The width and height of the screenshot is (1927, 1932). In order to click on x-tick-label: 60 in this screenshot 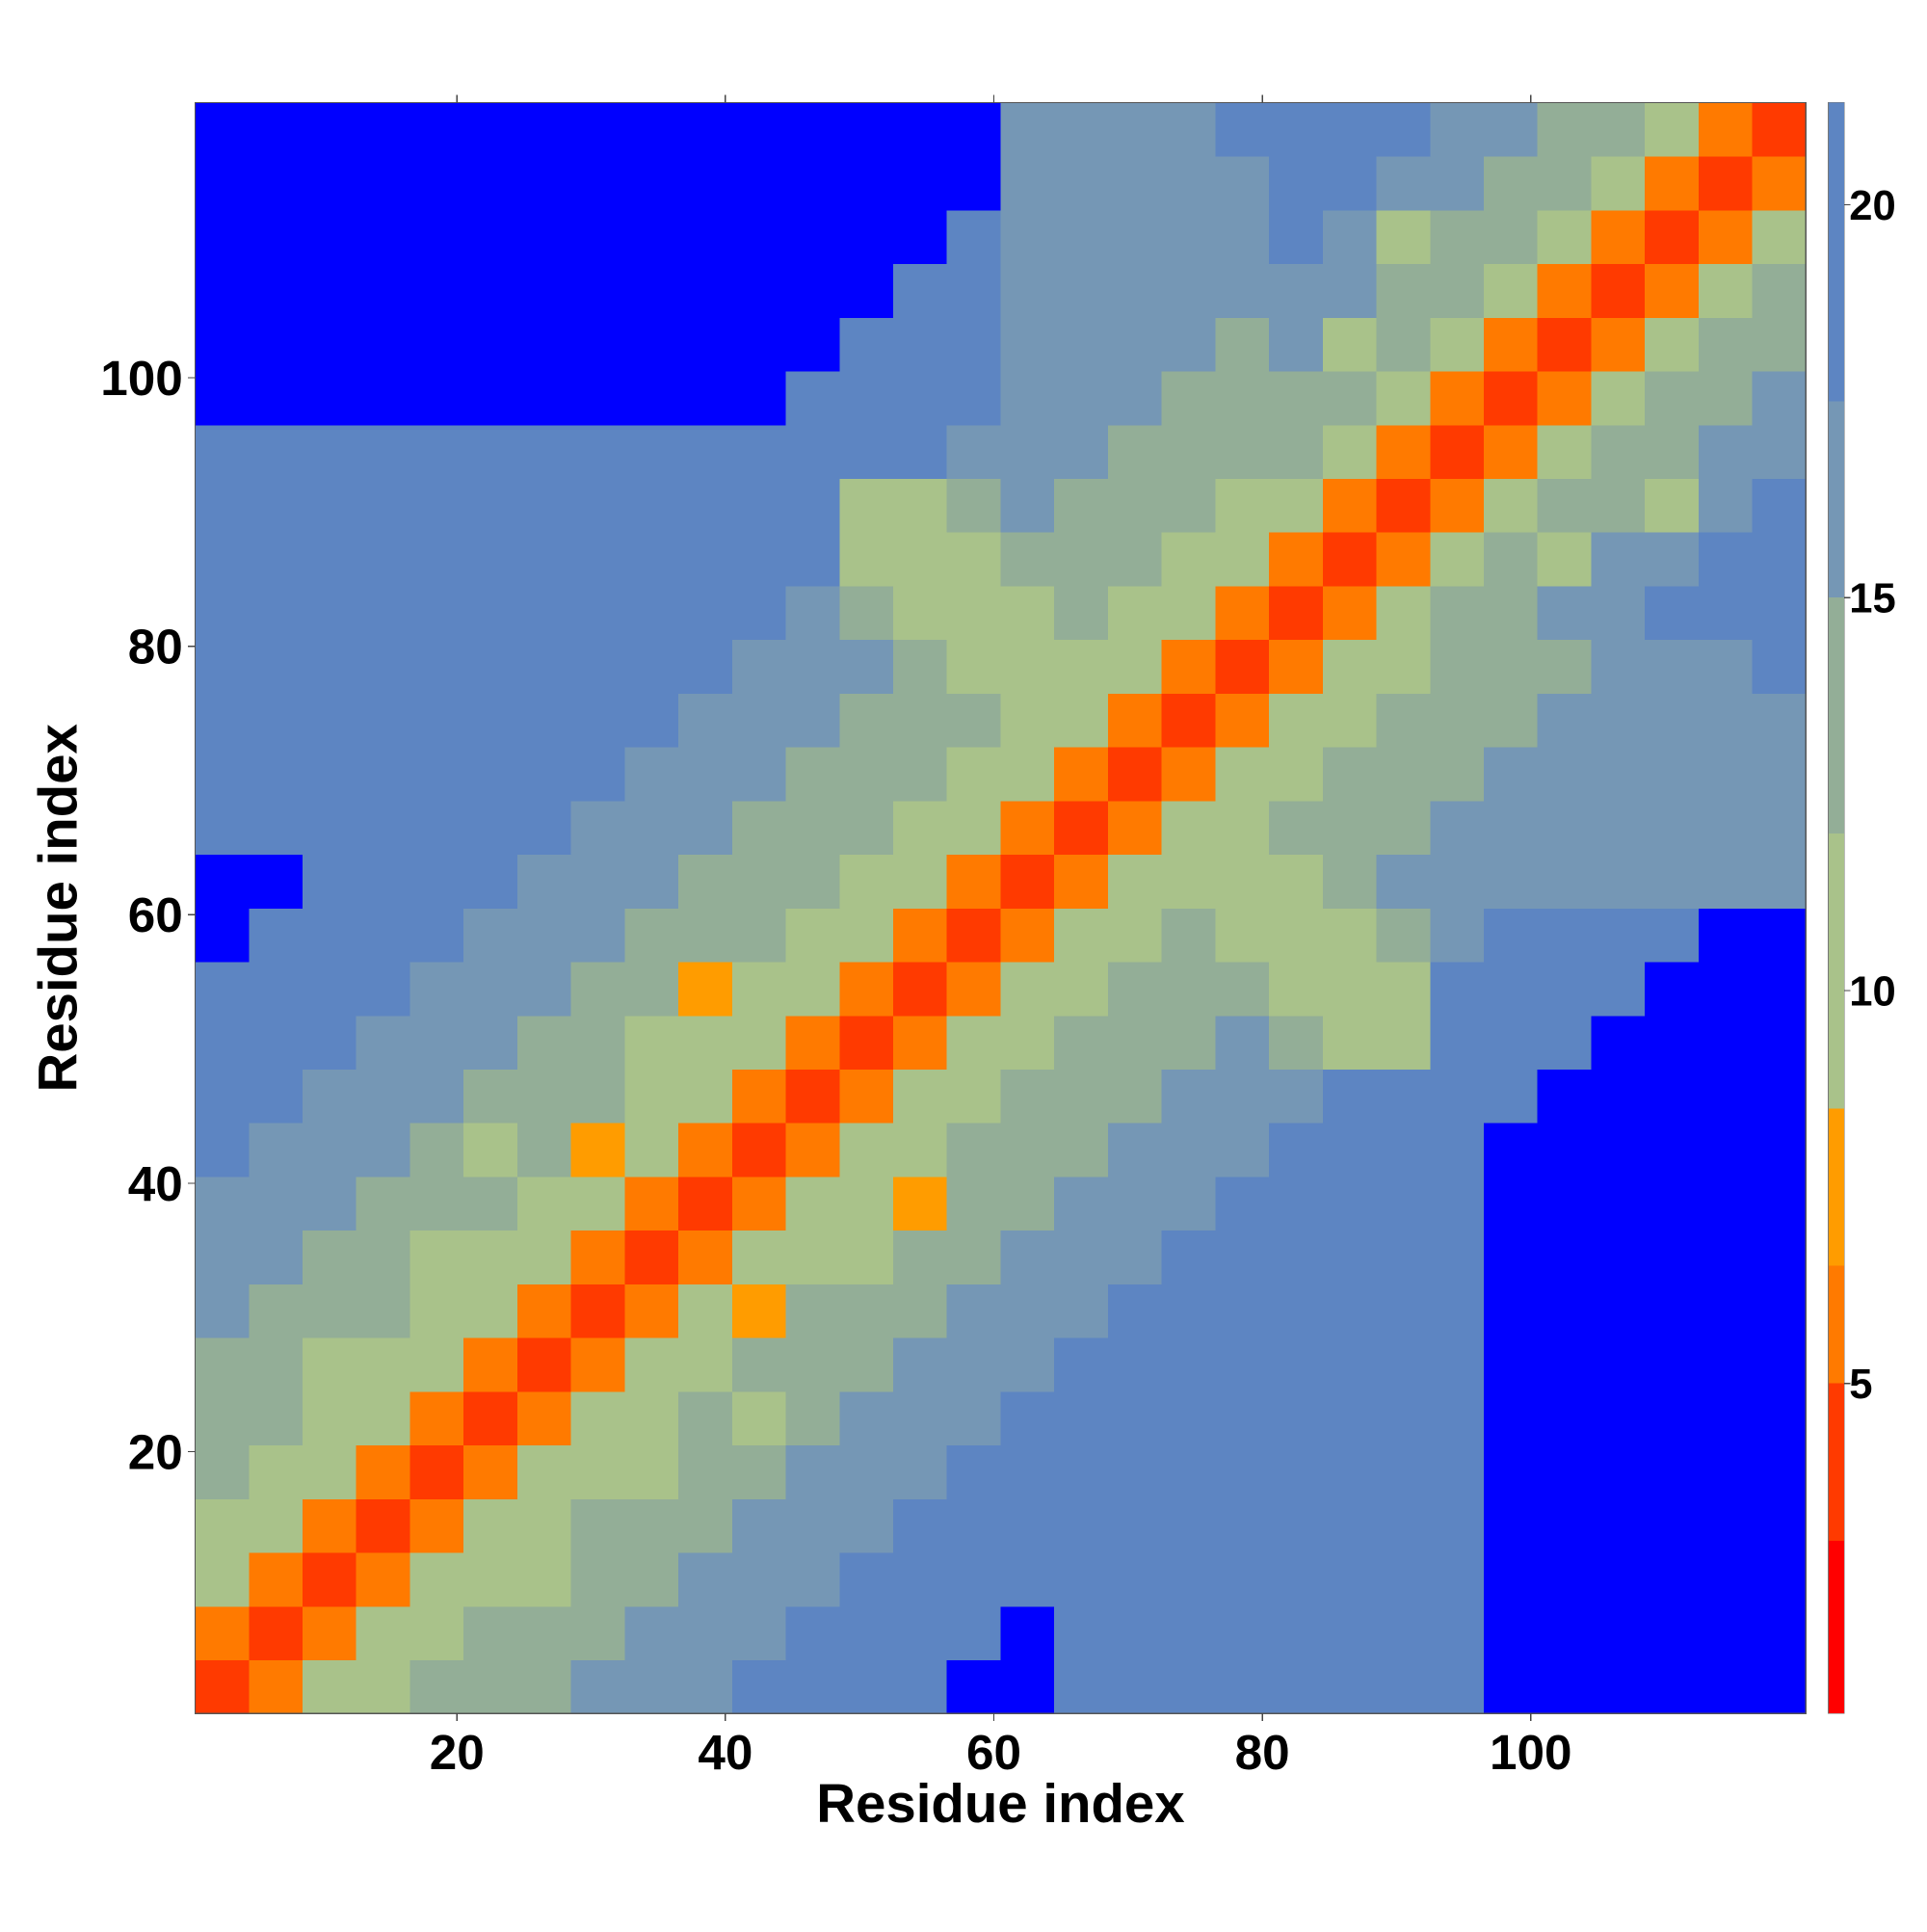, I will do `click(993, 1752)`.